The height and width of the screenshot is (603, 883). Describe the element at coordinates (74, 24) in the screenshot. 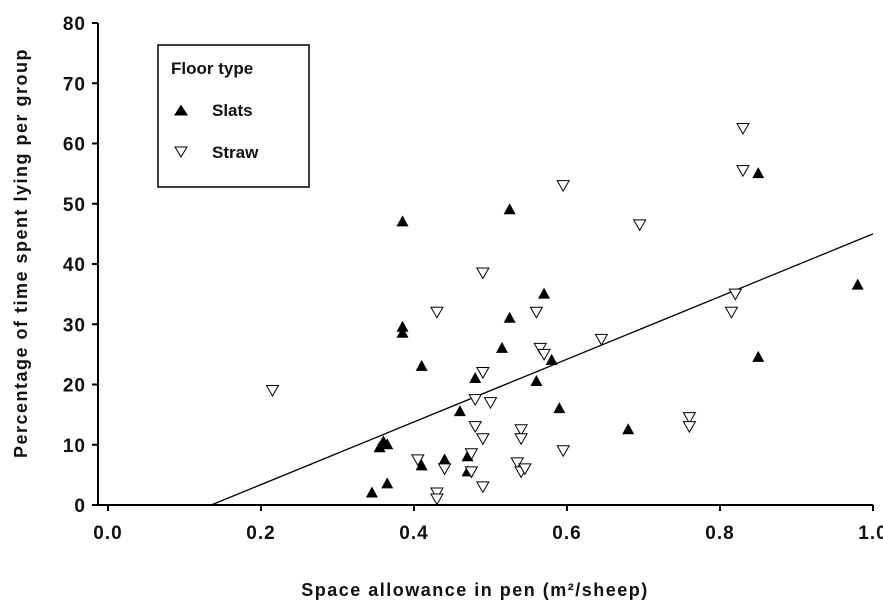

I see `y-tick-label: 80` at that location.